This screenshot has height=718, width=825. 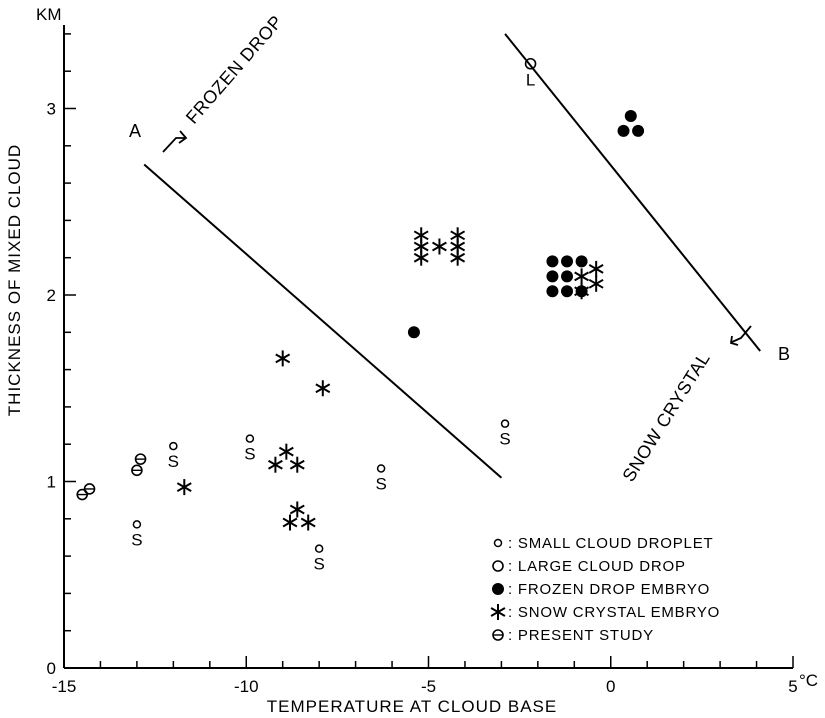 I want to click on y-tick-label: 3, so click(x=51, y=109).